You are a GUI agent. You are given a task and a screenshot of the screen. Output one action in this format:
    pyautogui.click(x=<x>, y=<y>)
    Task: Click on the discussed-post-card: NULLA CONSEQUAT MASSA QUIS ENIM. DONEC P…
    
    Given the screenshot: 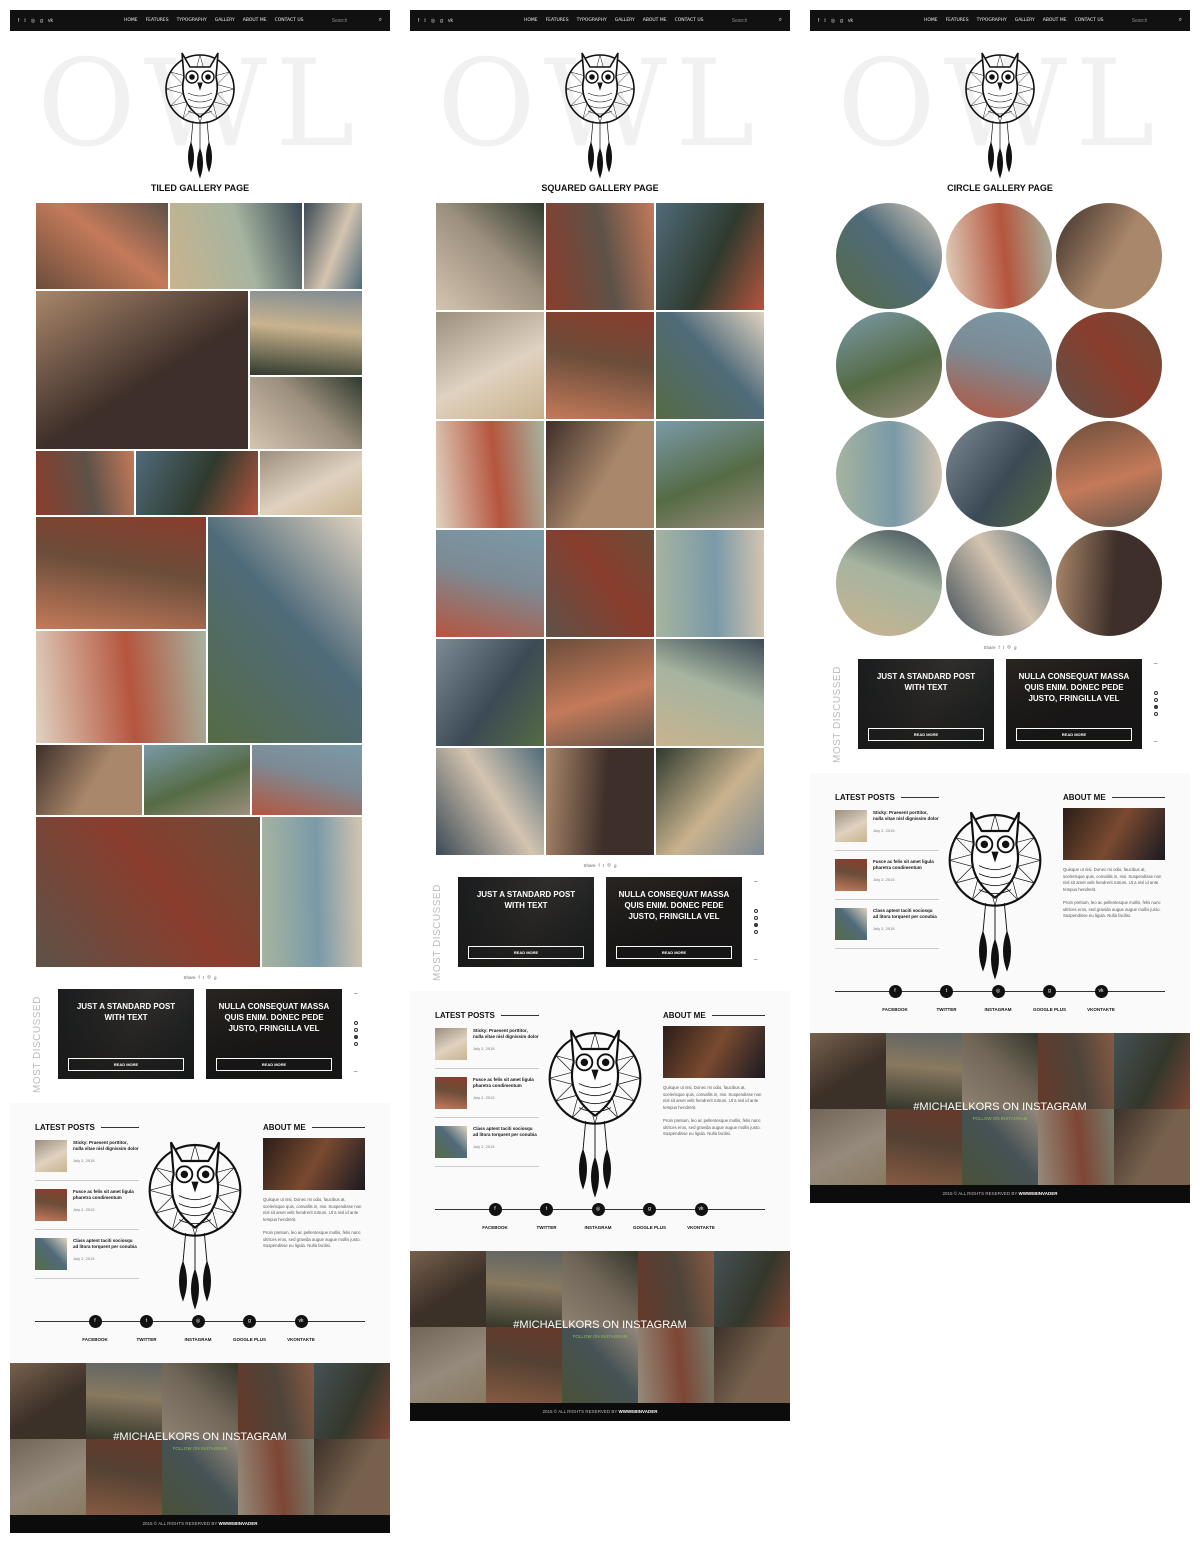 What is the action you would take?
    pyautogui.click(x=1074, y=704)
    